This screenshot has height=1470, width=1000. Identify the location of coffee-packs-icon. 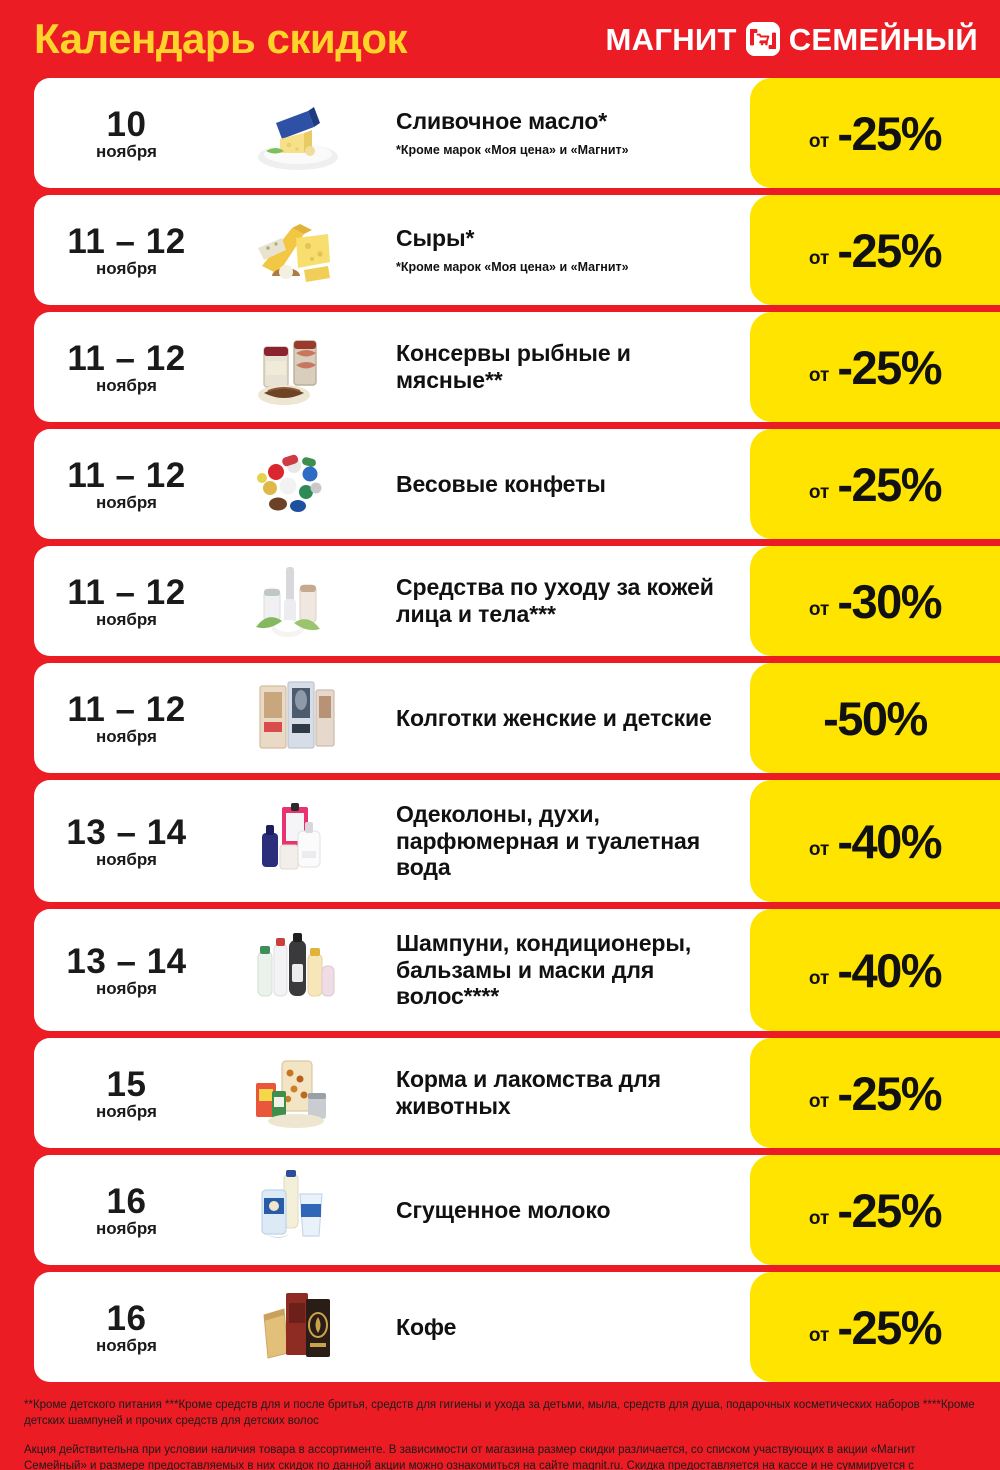
(297, 1327).